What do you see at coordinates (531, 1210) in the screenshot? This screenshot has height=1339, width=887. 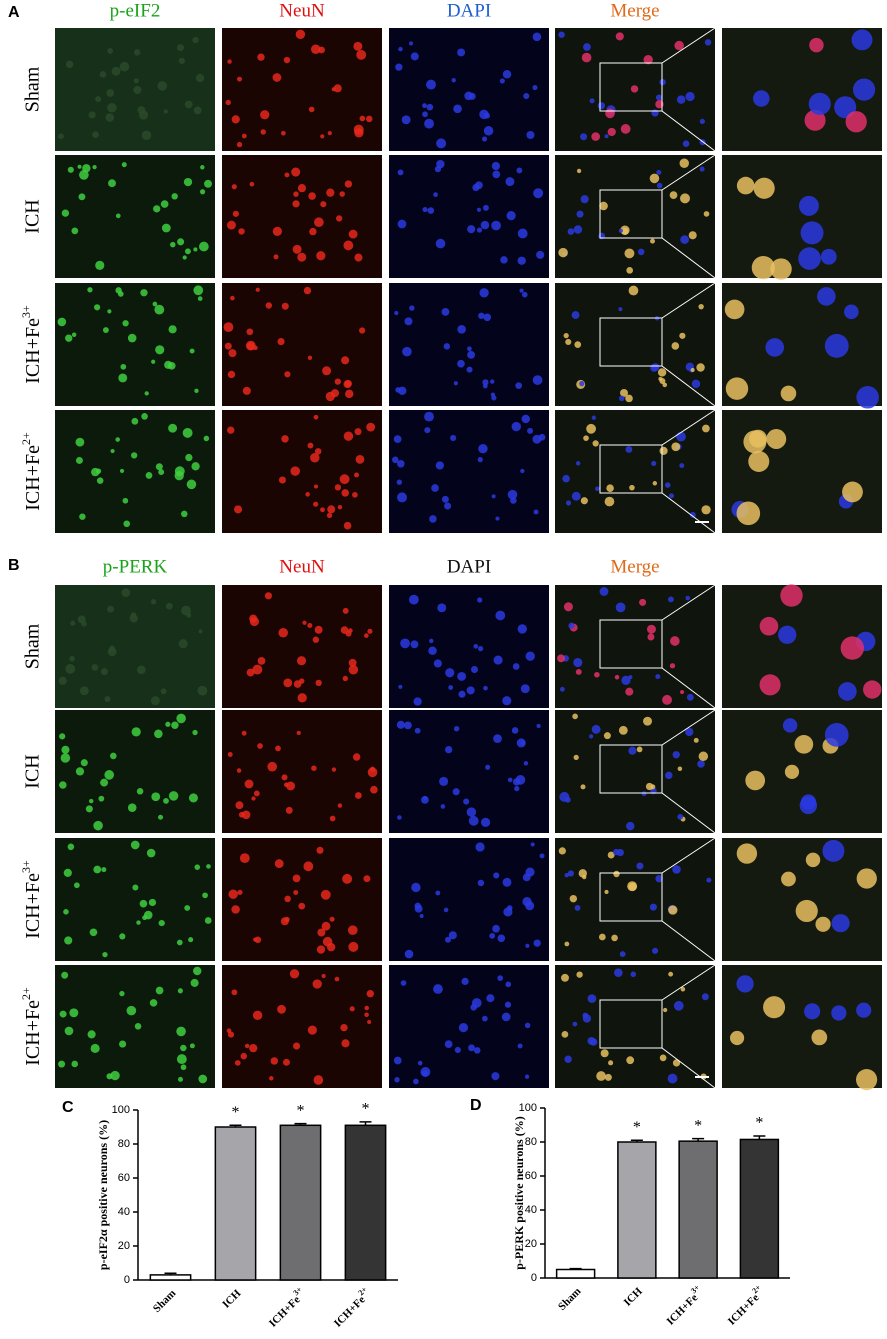 I see `y-tick-label: 40` at bounding box center [531, 1210].